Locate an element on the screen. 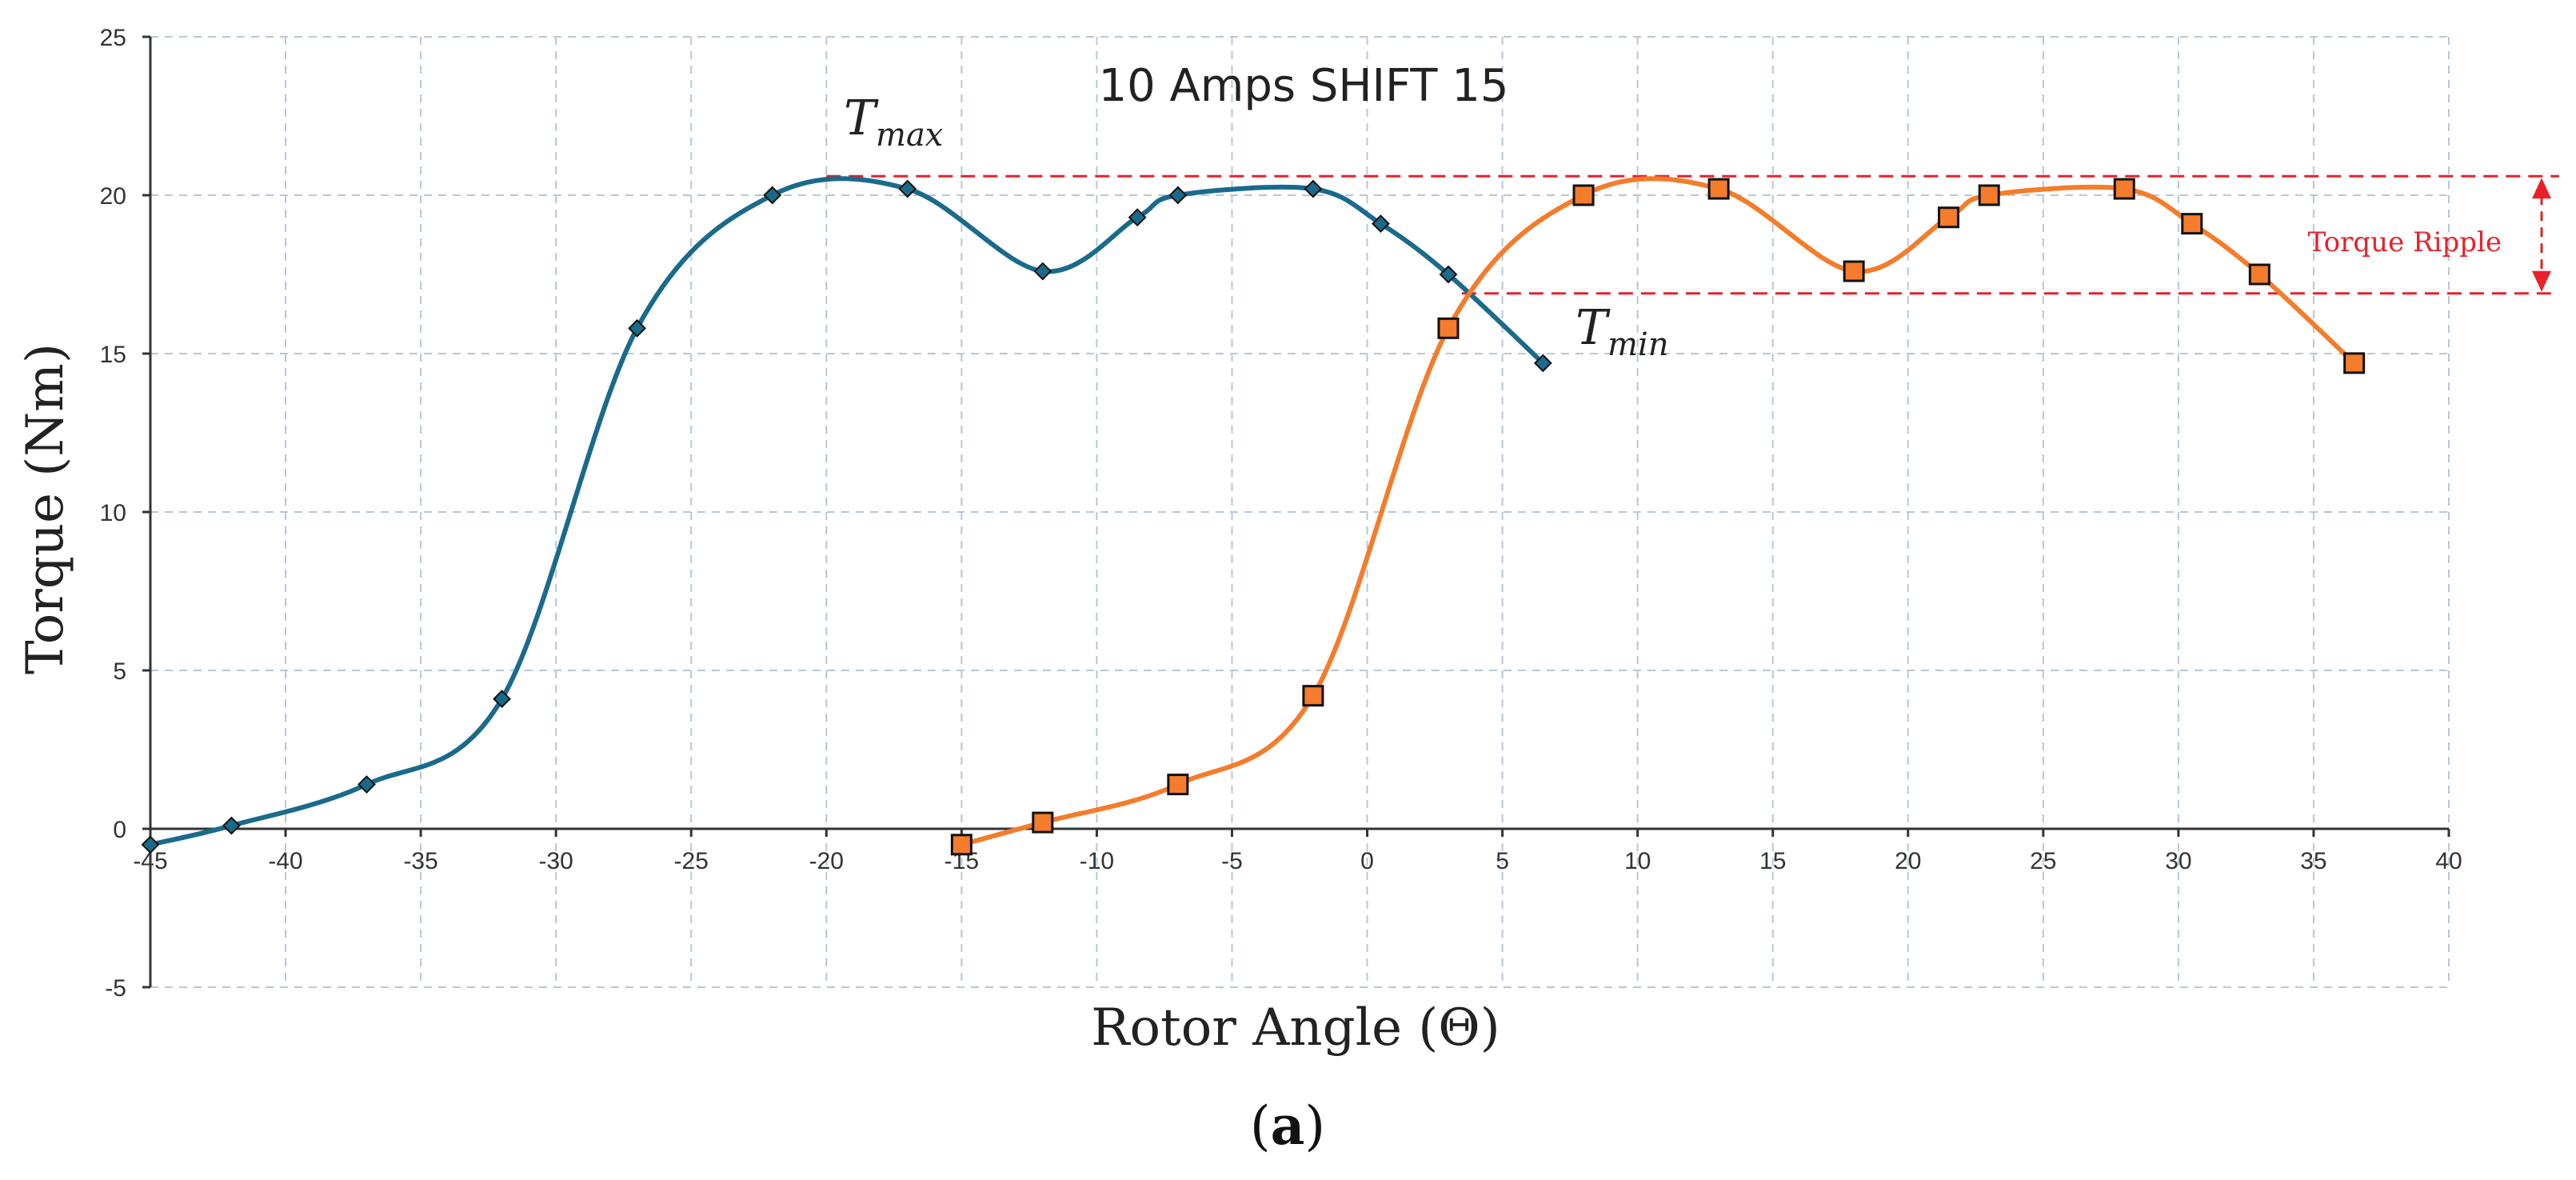  y-tick-label: 10 is located at coordinates (113, 513).